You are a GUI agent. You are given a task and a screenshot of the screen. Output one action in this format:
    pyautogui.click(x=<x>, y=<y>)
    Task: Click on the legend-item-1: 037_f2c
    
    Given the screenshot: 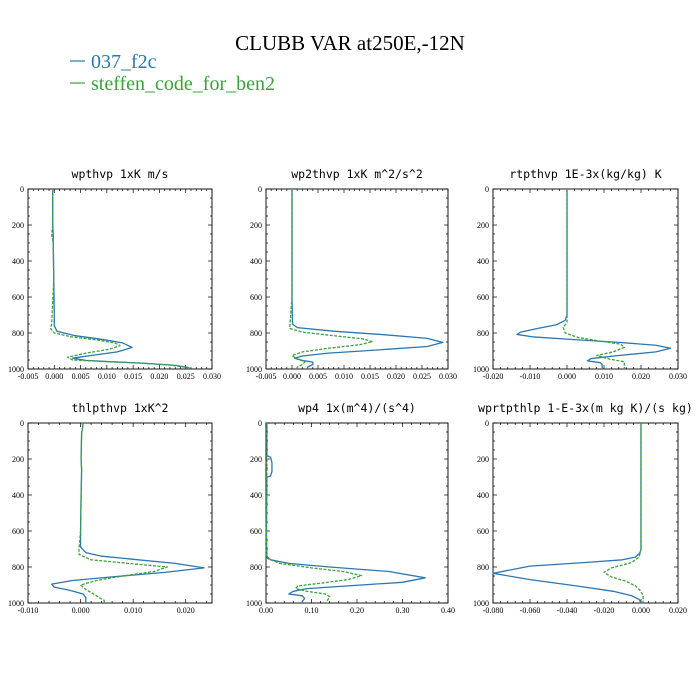 What is the action you would take?
    pyautogui.click(x=113, y=62)
    